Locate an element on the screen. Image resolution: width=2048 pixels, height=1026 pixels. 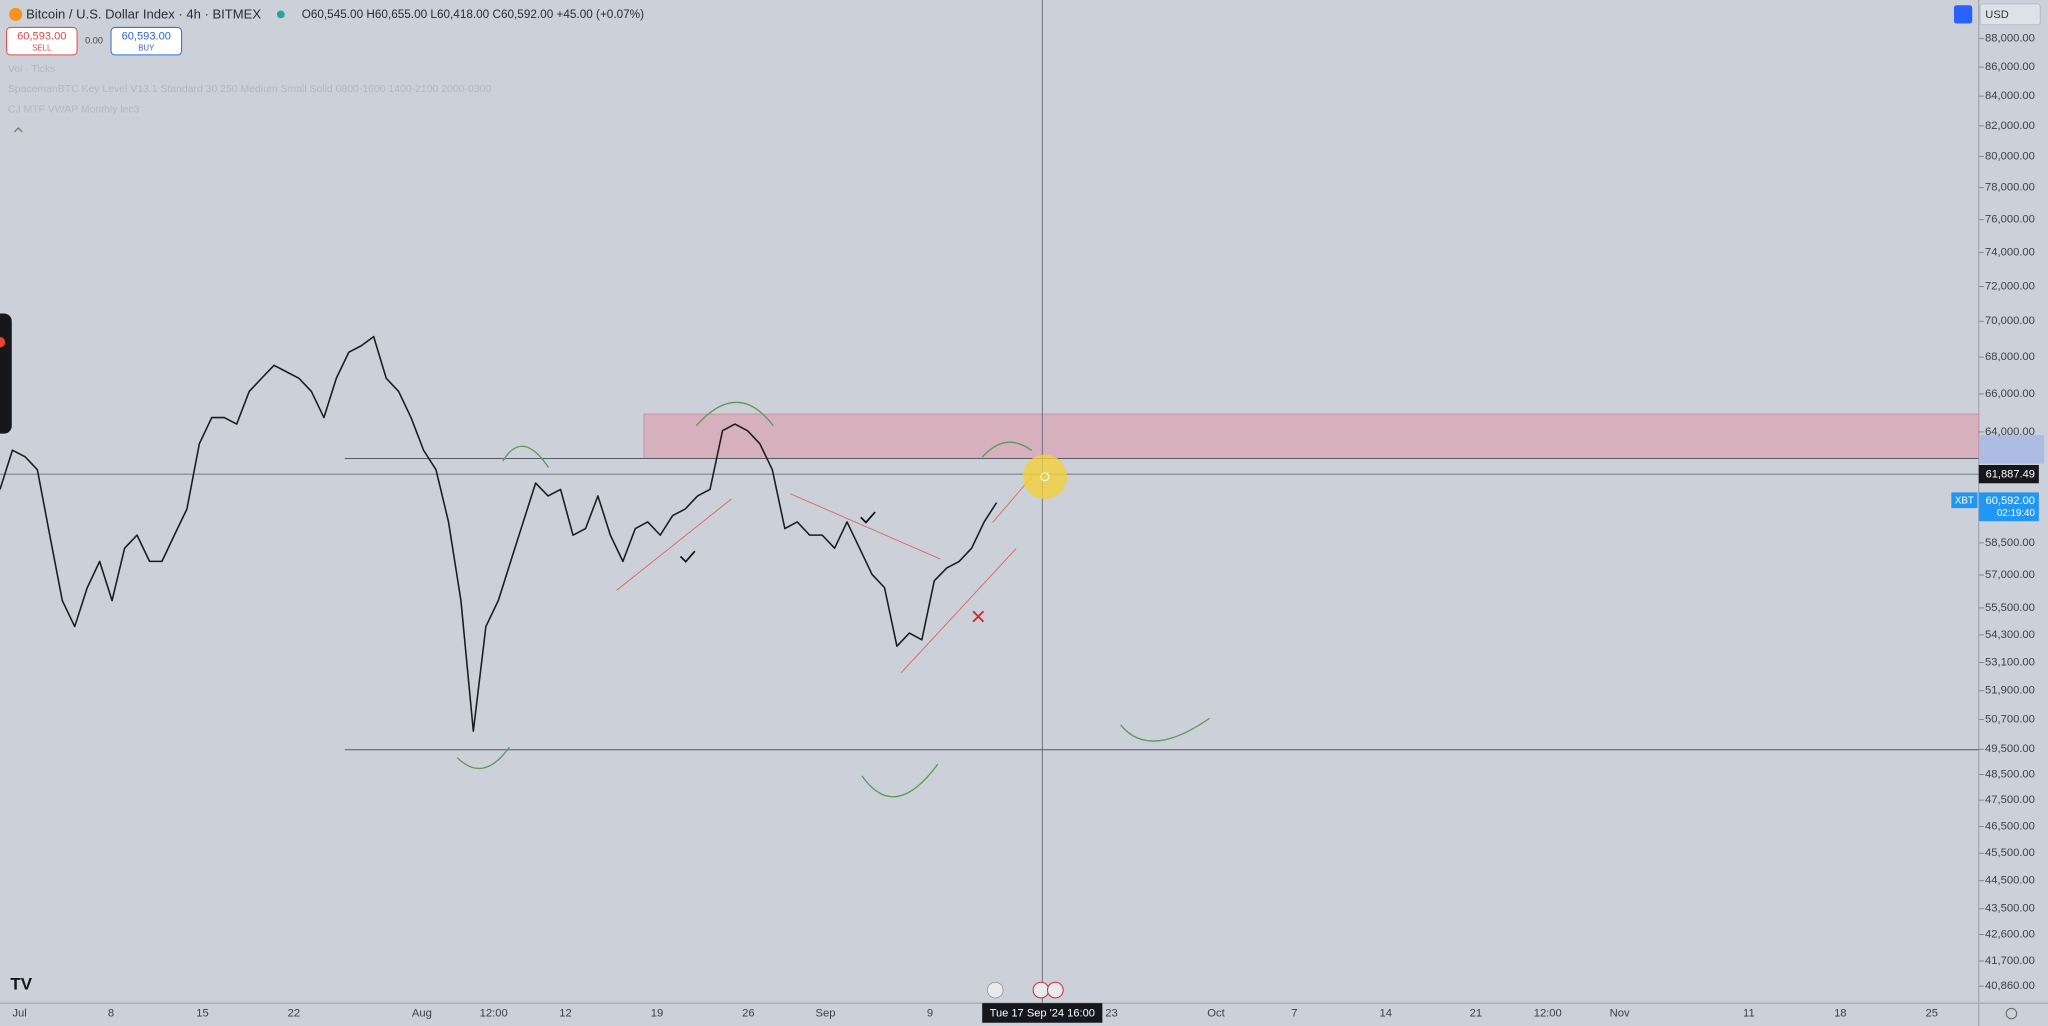
y-tick-label: 68,000.00 is located at coordinates (2010, 357).